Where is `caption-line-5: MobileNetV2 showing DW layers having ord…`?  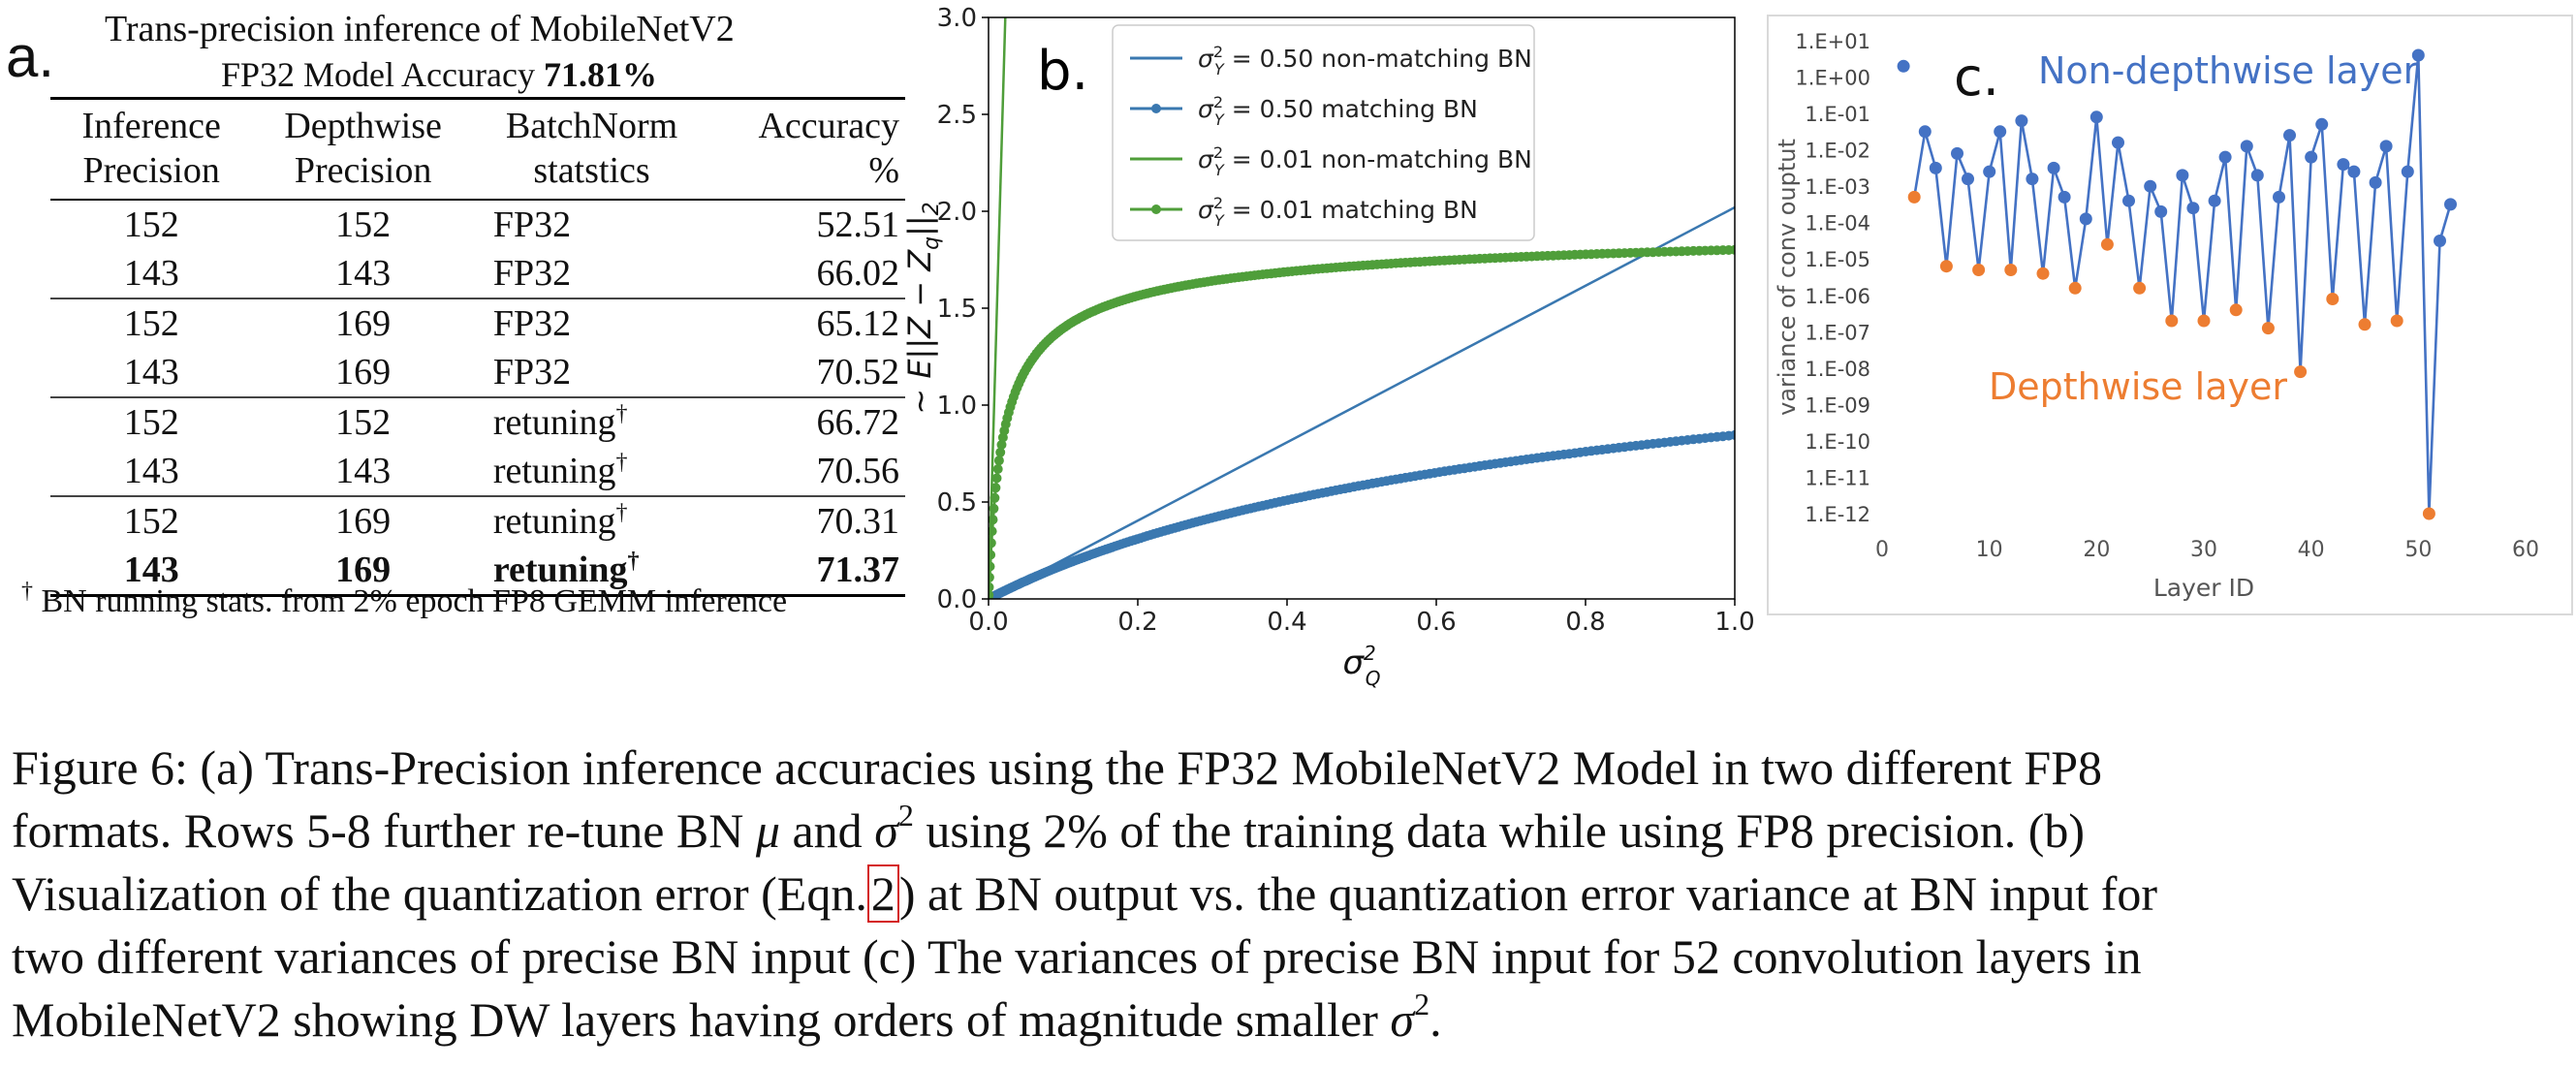 caption-line-5: MobileNetV2 showing DW layers having ord… is located at coordinates (727, 1017).